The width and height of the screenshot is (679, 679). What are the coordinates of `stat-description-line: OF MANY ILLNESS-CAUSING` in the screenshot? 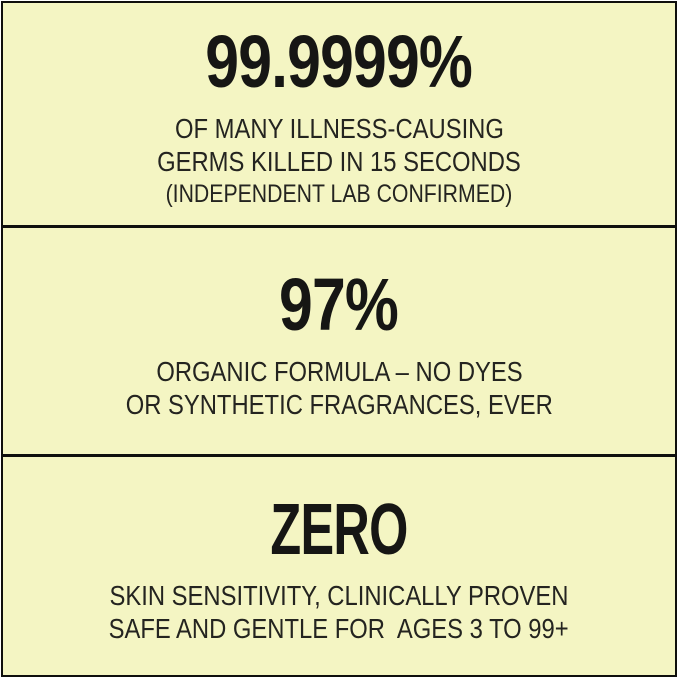 It's located at (339, 128).